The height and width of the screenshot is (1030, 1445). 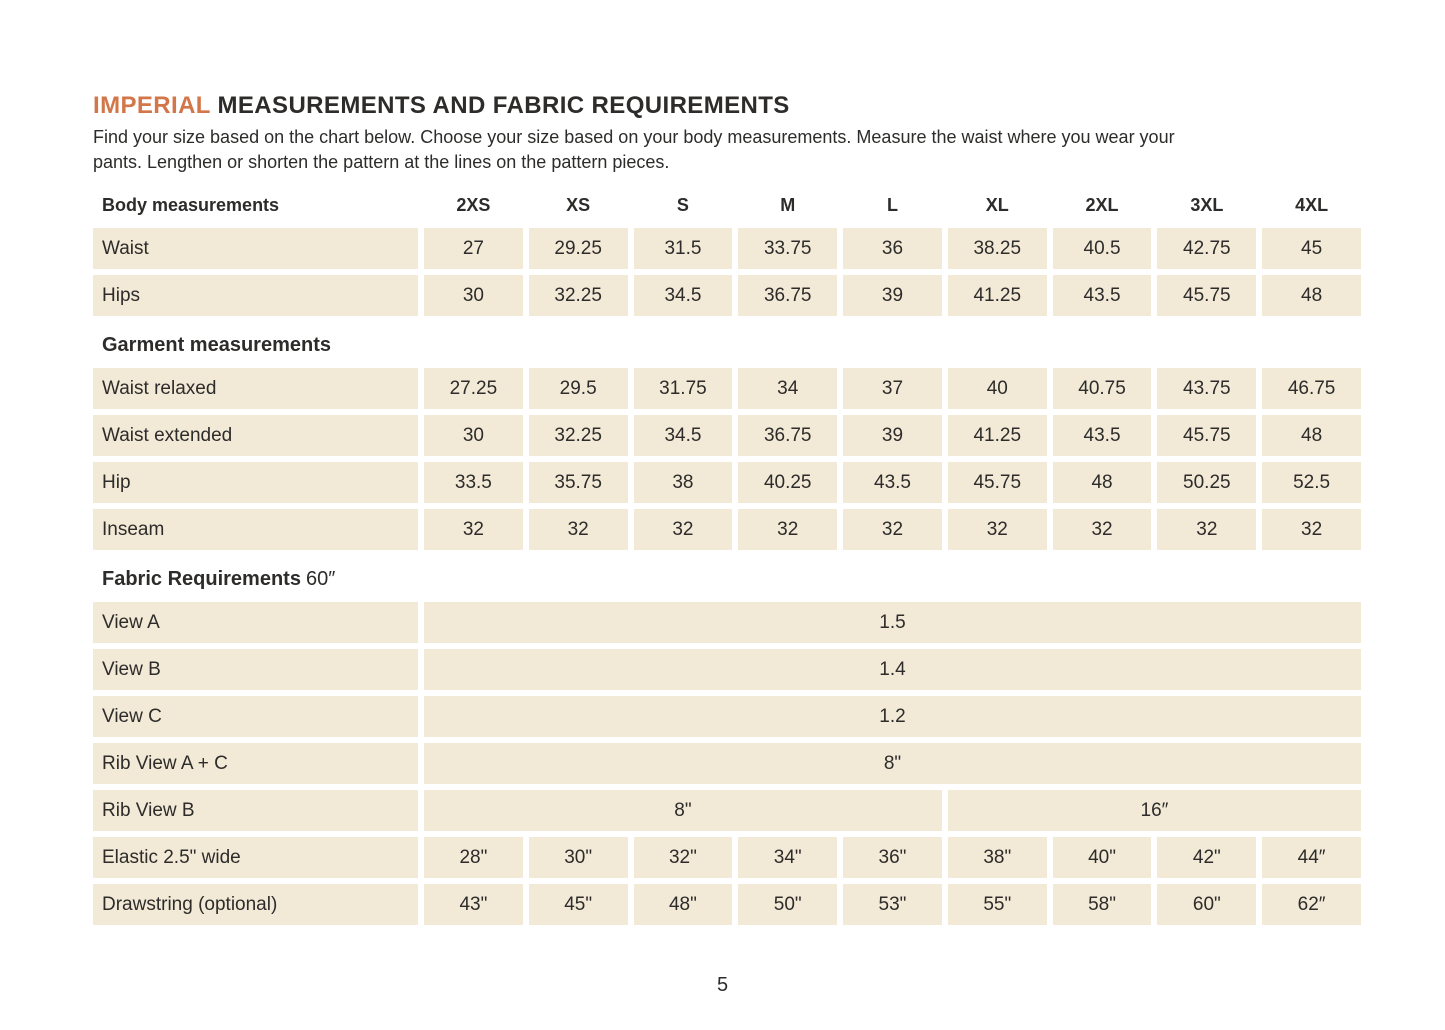 I want to click on cell-value-spanning: 1.4, so click(x=892, y=669).